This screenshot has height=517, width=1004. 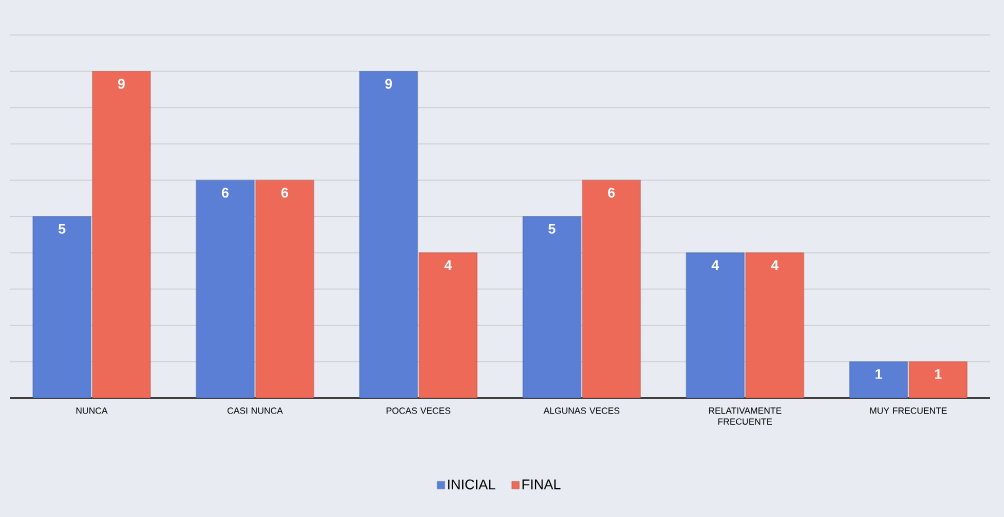 I want to click on x-tick-label: MUY FRECUENTE, so click(x=908, y=410).